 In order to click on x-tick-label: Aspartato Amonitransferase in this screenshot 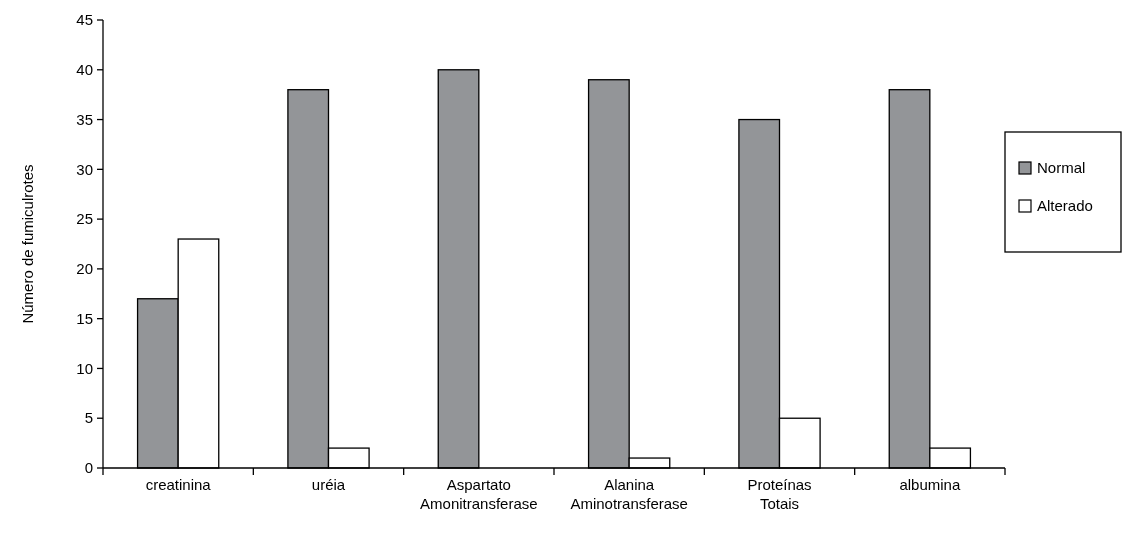, I will do `click(479, 494)`.